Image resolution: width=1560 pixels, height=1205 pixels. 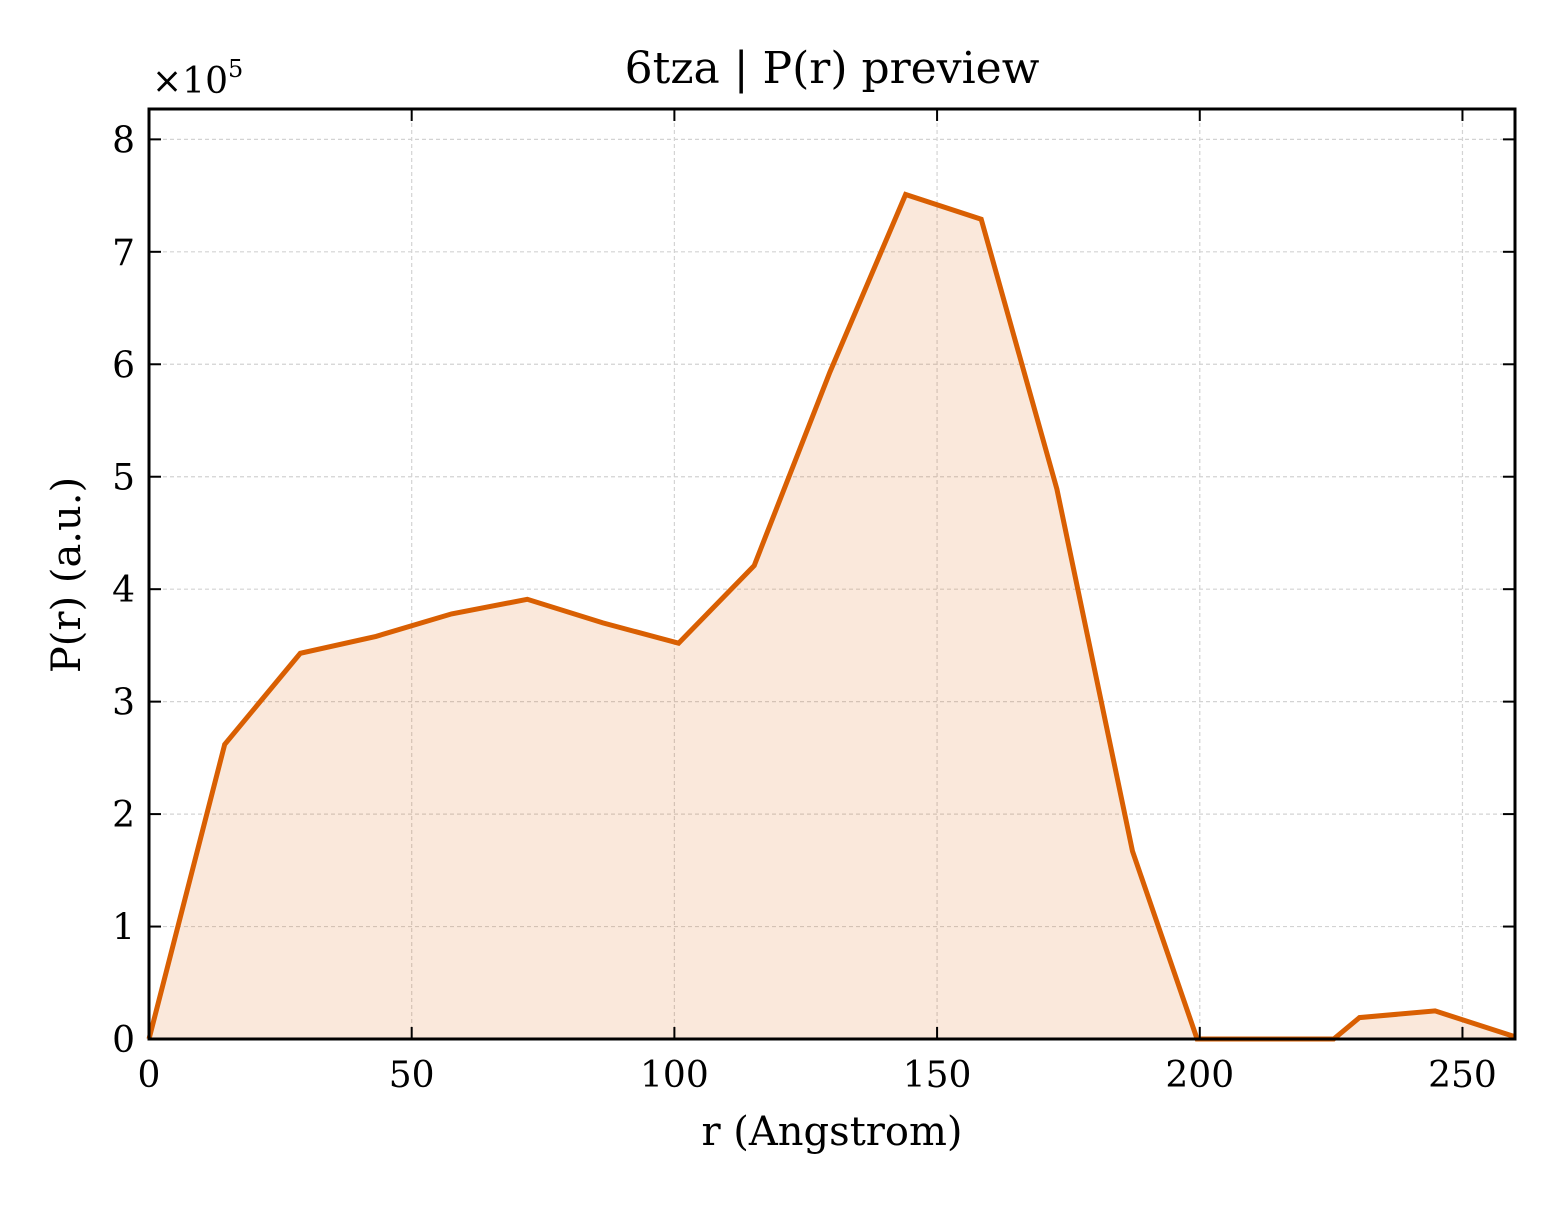 What do you see at coordinates (123, 478) in the screenshot?
I see `y-tick-label: 5` at bounding box center [123, 478].